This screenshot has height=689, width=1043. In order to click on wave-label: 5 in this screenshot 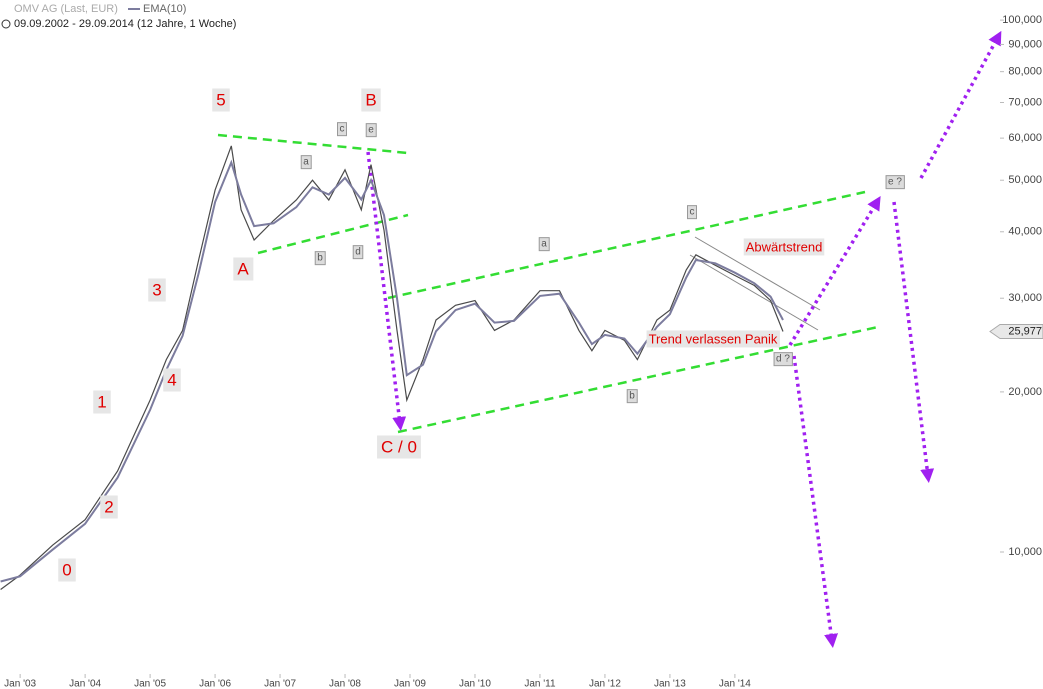, I will do `click(220, 99)`.